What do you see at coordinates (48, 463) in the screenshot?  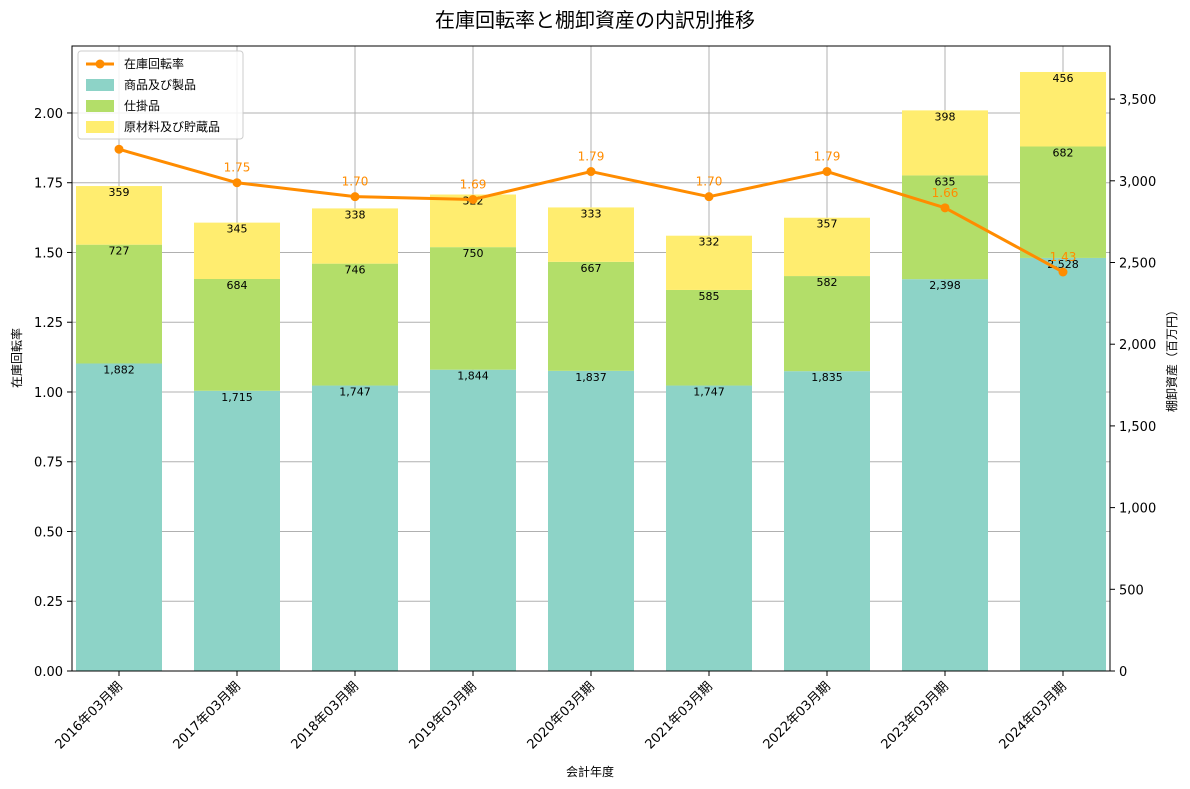 I see `y-left-tick-label: 0.75` at bounding box center [48, 463].